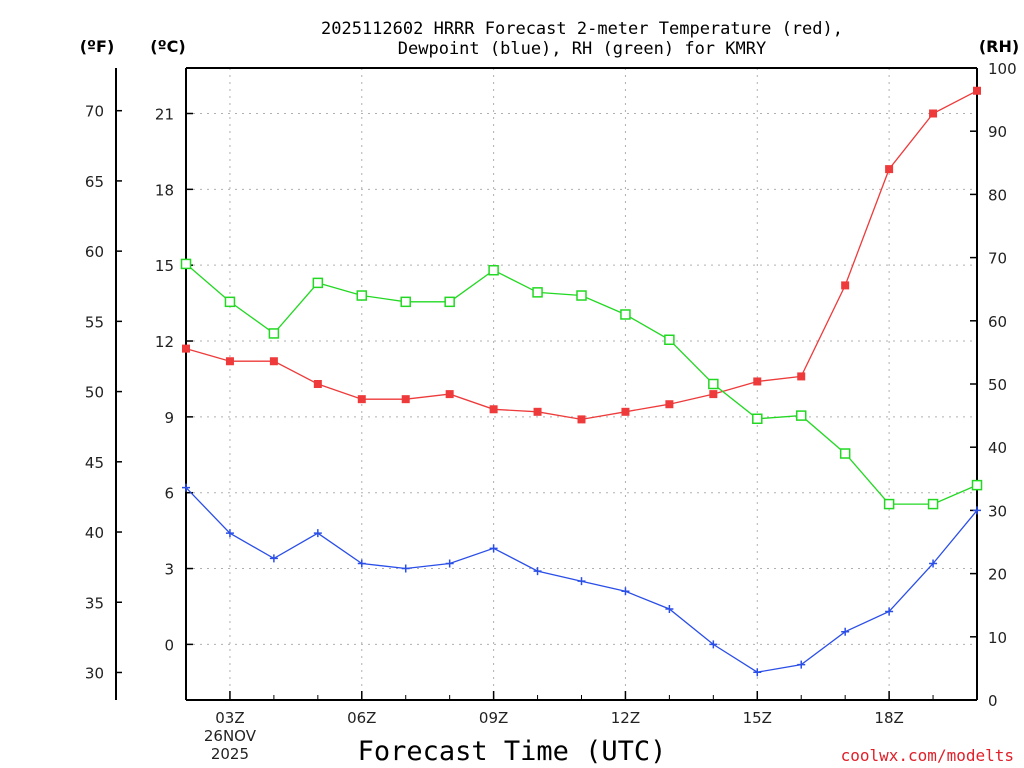 Image resolution: width=1024 pixels, height=768 pixels. What do you see at coordinates (94, 182) in the screenshot?
I see `fahrenheit-tick-label: 65` at bounding box center [94, 182].